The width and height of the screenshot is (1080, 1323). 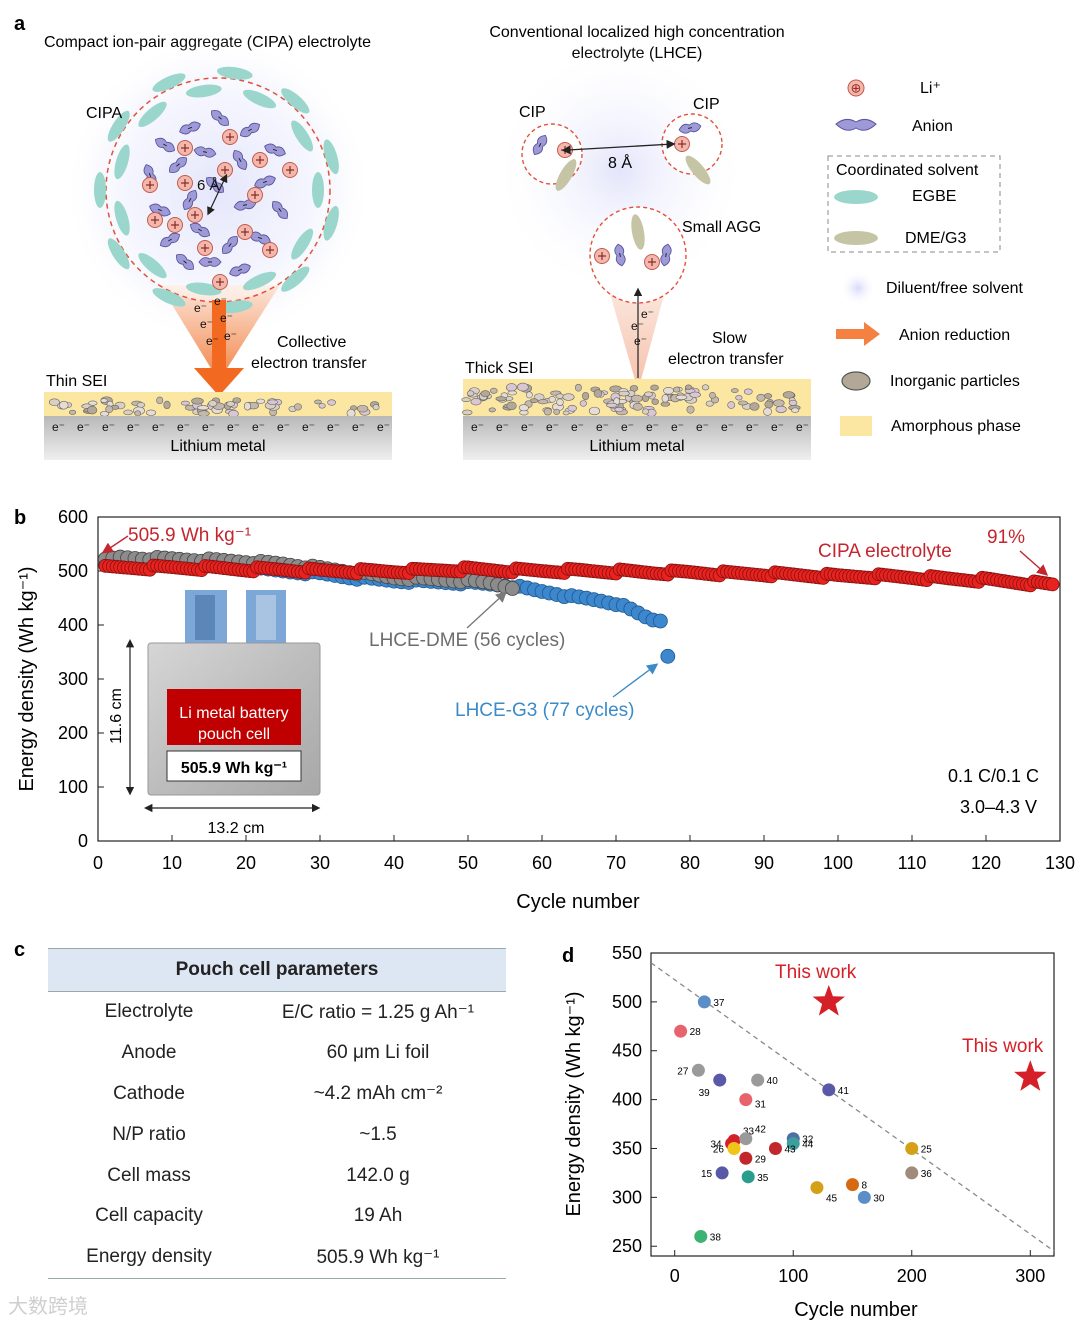 I want to click on collective-line1: Collective, so click(x=311, y=342).